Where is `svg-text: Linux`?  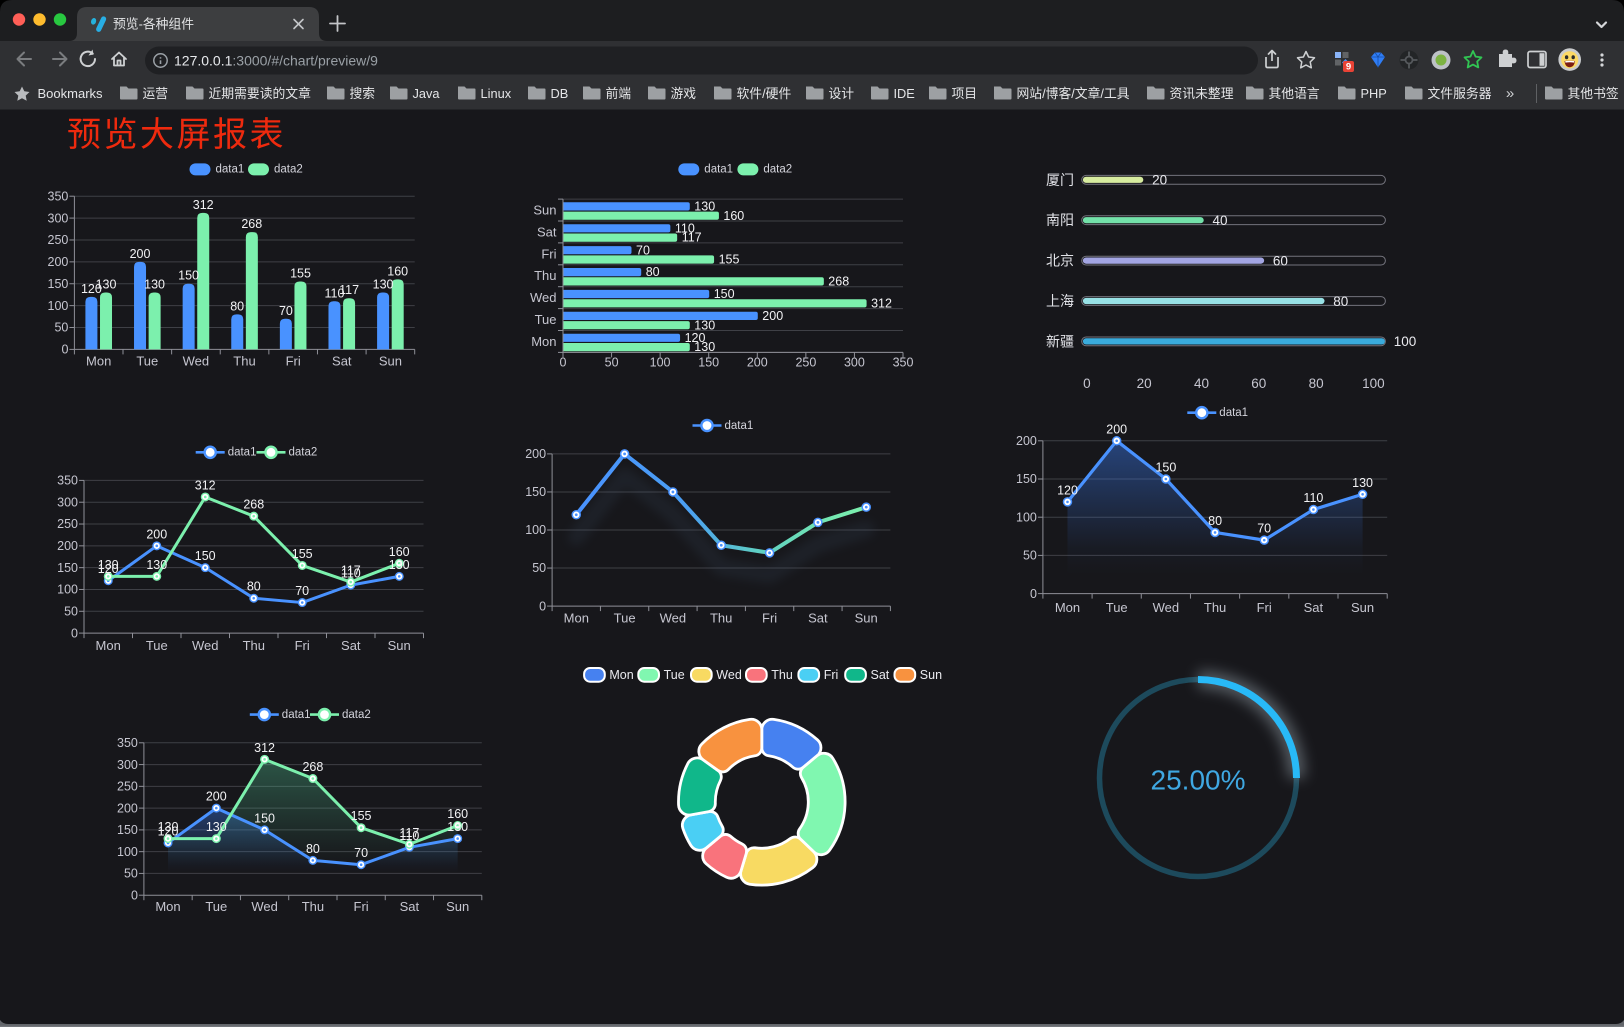 svg-text: Linux is located at coordinates (496, 93).